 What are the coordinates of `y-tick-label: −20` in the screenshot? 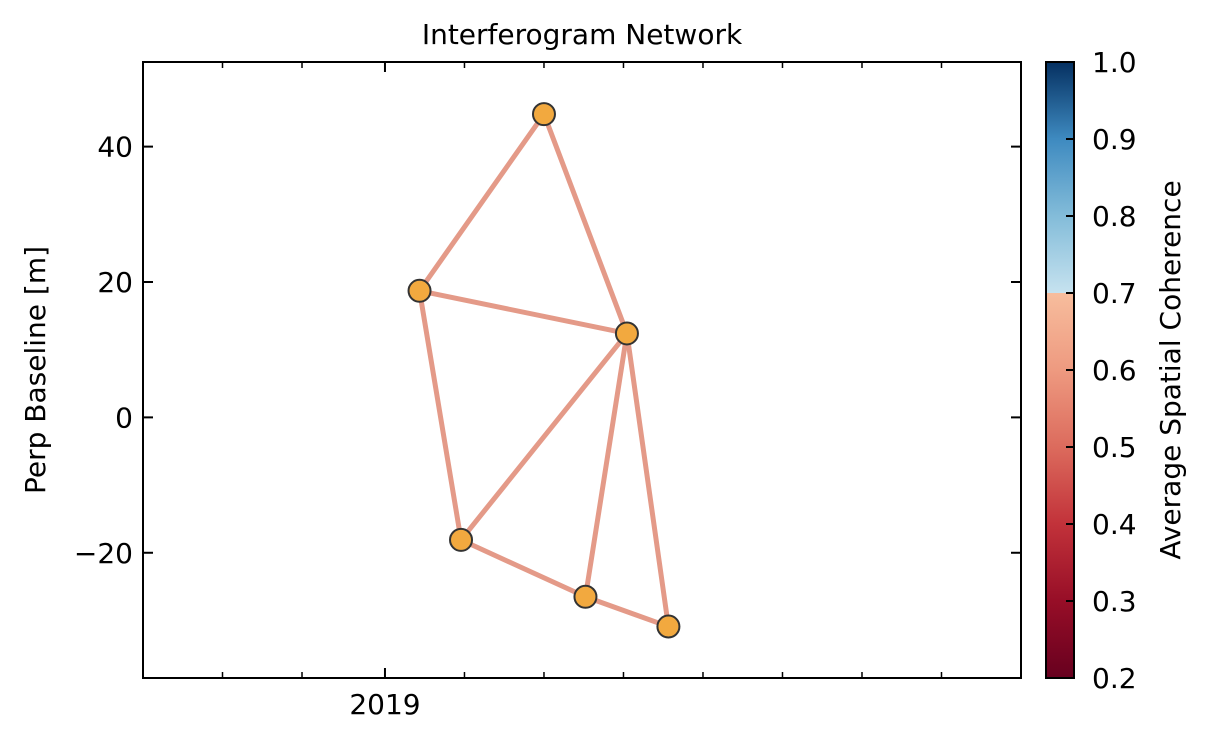 It's located at (103, 553).